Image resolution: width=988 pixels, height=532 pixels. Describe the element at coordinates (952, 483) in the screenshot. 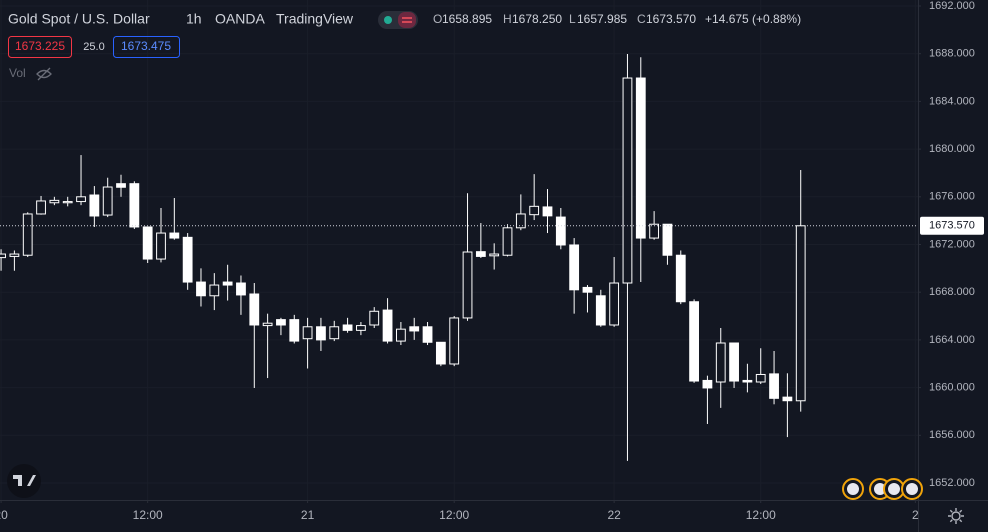

I see `y-tick-label: 1652.000` at that location.